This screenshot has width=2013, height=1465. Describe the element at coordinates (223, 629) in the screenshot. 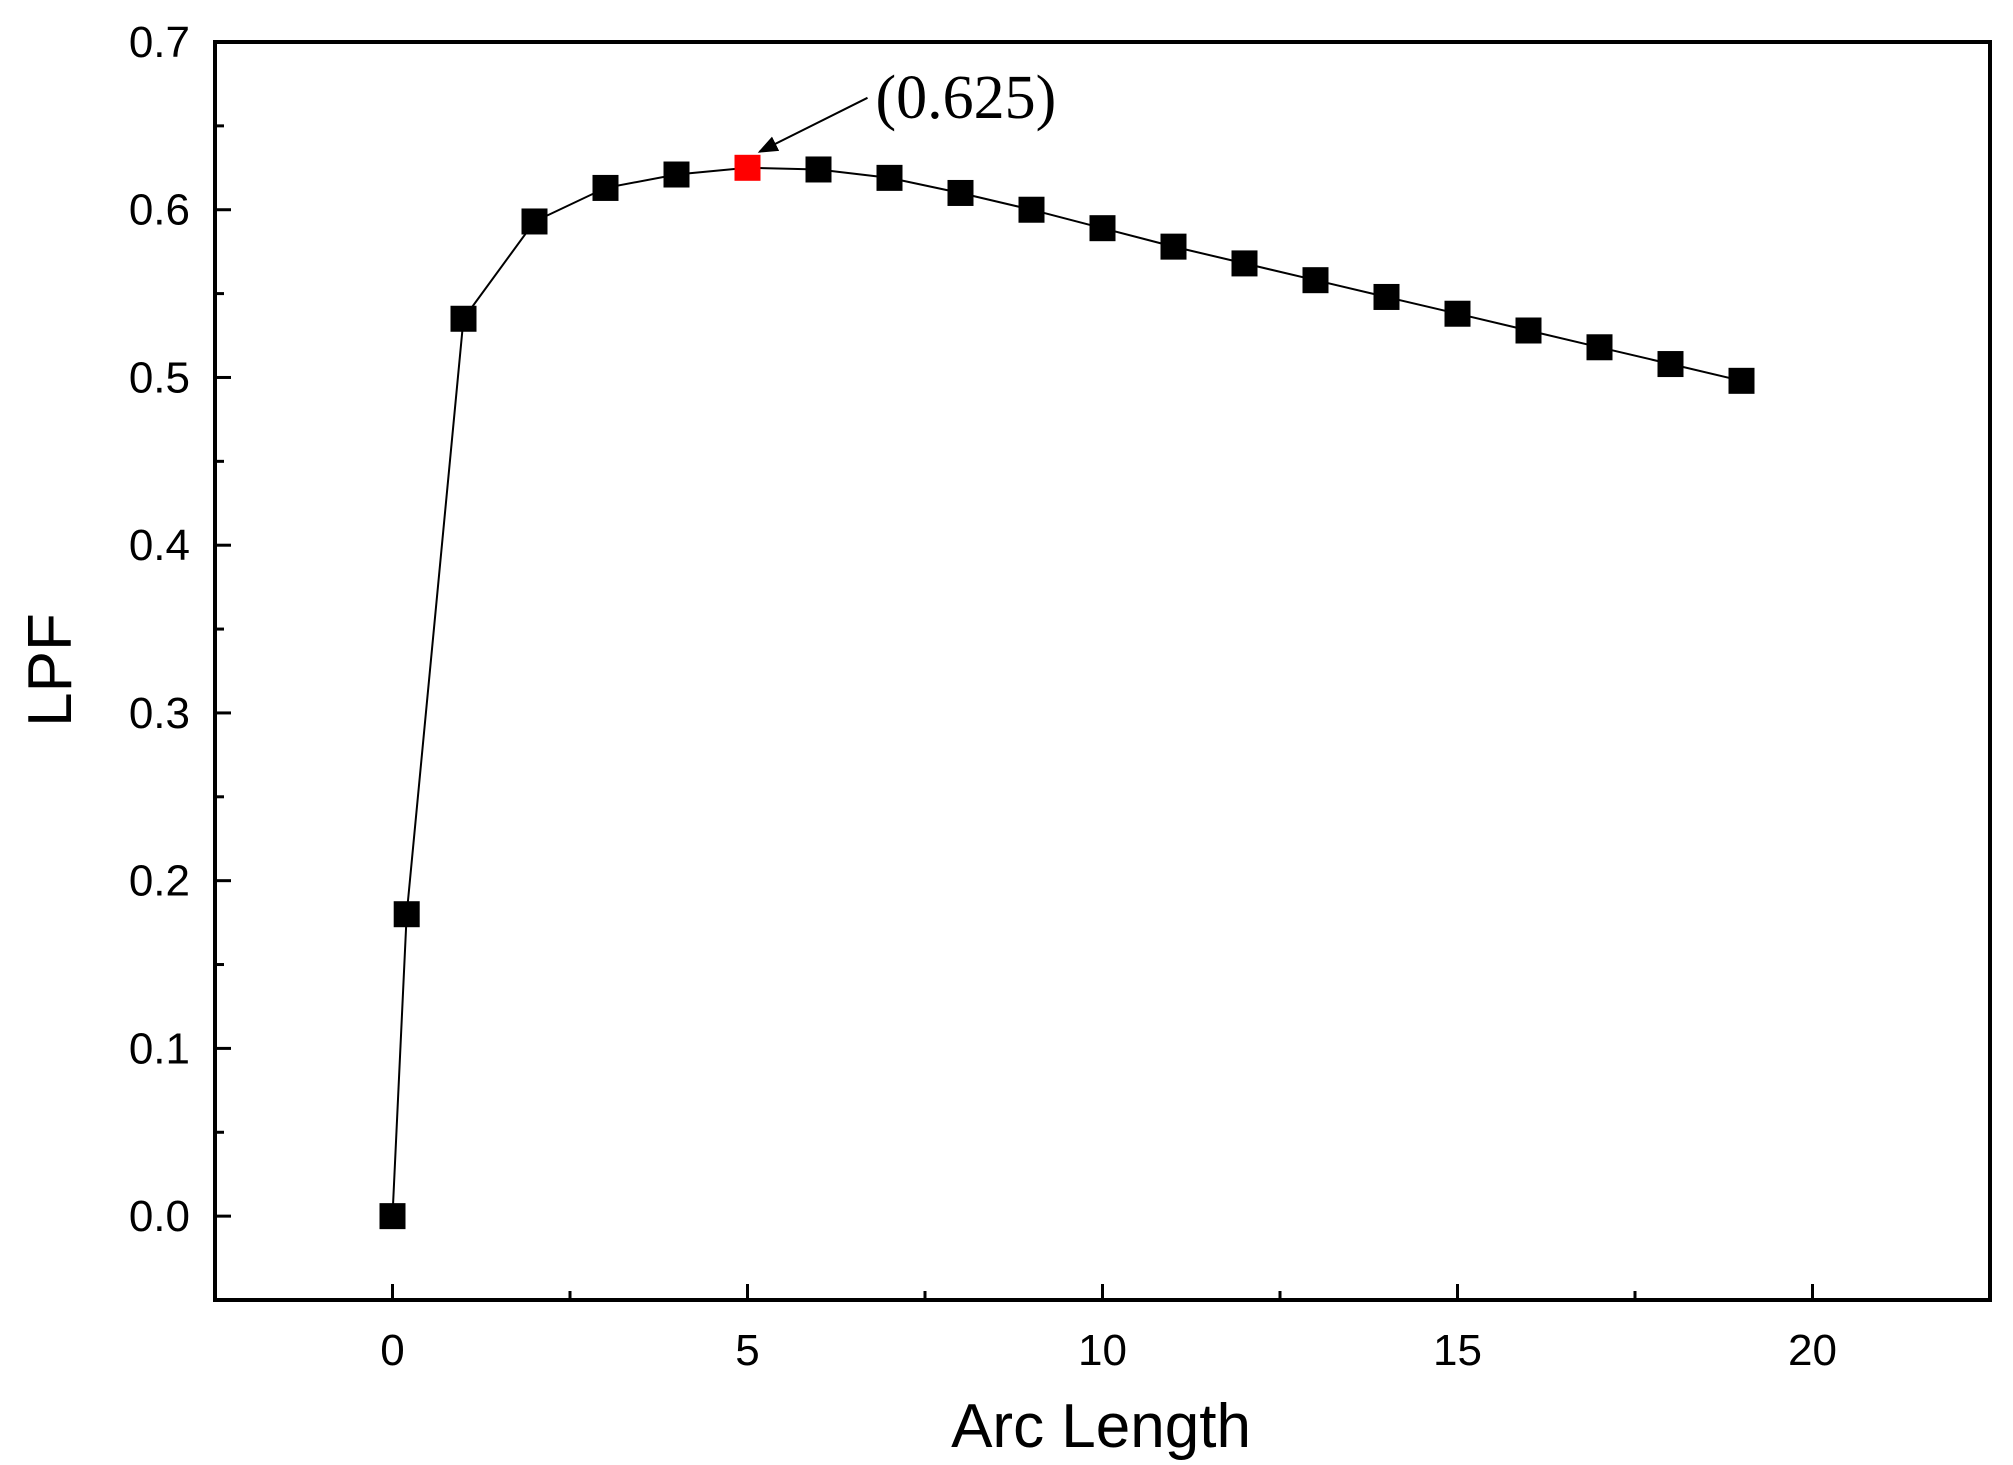

I see `y-axis-ticks` at that location.